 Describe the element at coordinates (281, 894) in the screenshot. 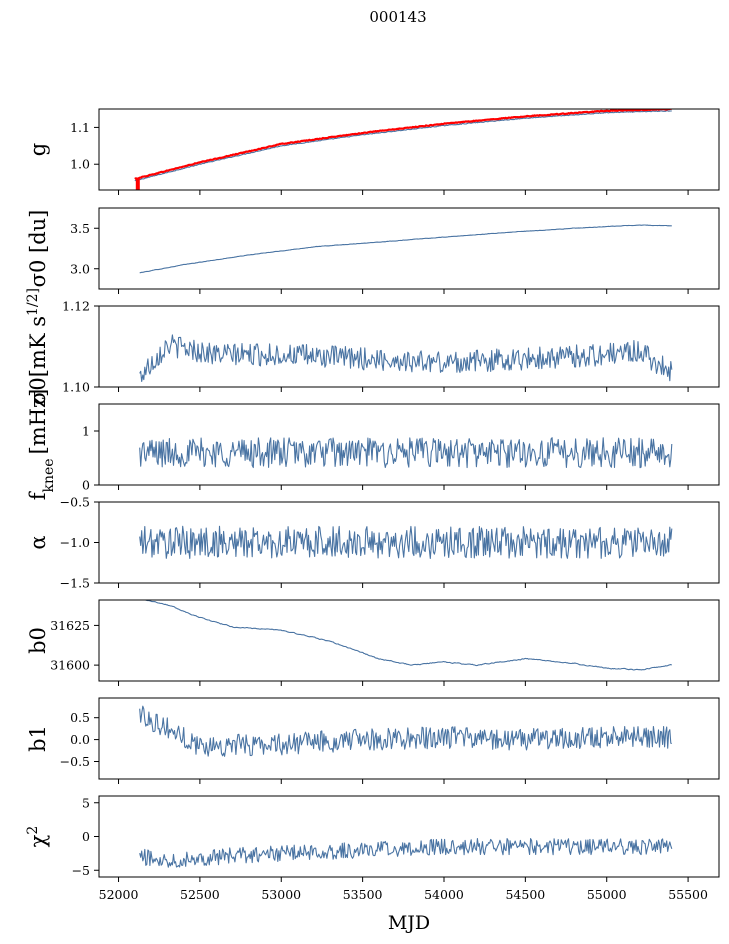

I see `x-tick-label: 53000` at that location.